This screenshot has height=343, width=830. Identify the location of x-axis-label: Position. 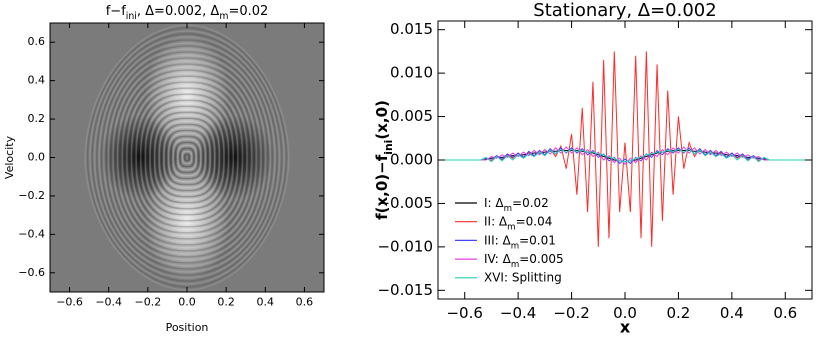
(187, 327).